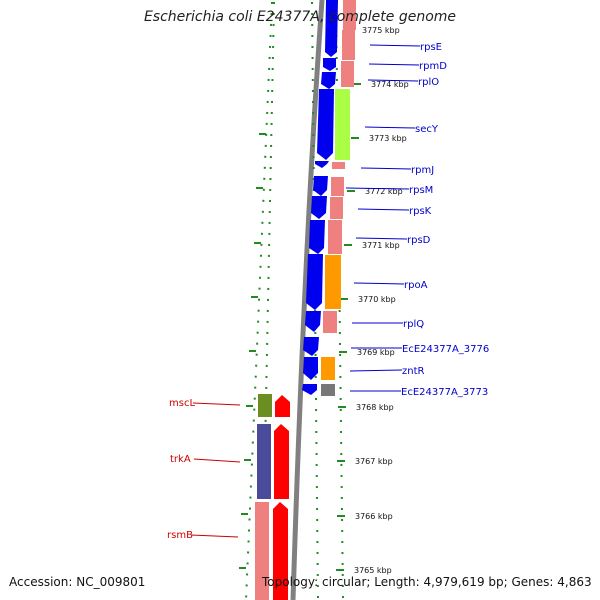 This screenshot has height=600, width=600. What do you see at coordinates (329, 64) in the screenshot?
I see `cds-rpmD` at bounding box center [329, 64].